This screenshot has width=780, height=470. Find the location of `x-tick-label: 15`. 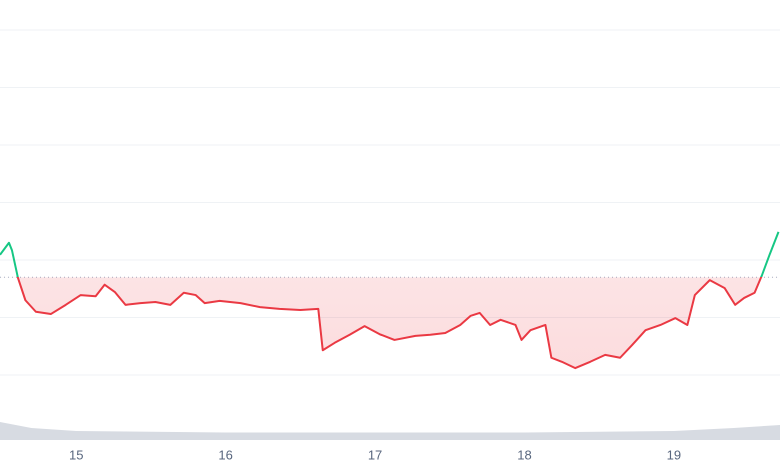

x-tick-label: 15 is located at coordinates (76, 454).